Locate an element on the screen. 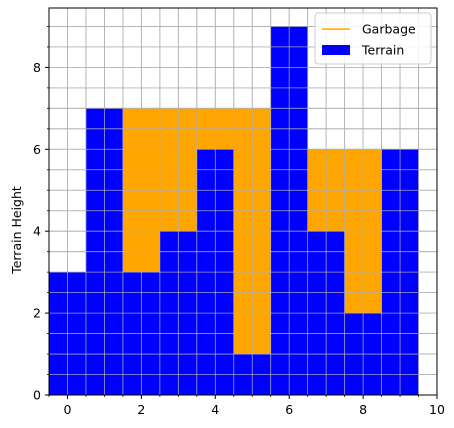 The image size is (454, 428). legend-label-garbage: Garbage is located at coordinates (389, 29).